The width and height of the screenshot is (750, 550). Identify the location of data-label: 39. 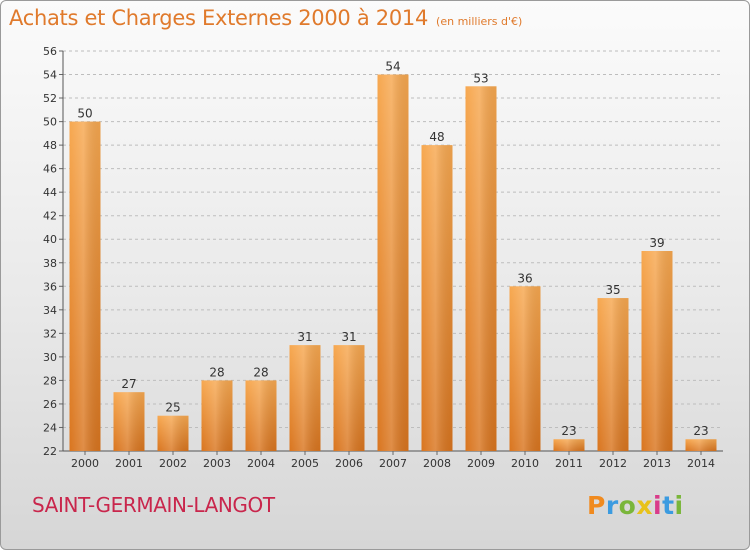
(656, 243).